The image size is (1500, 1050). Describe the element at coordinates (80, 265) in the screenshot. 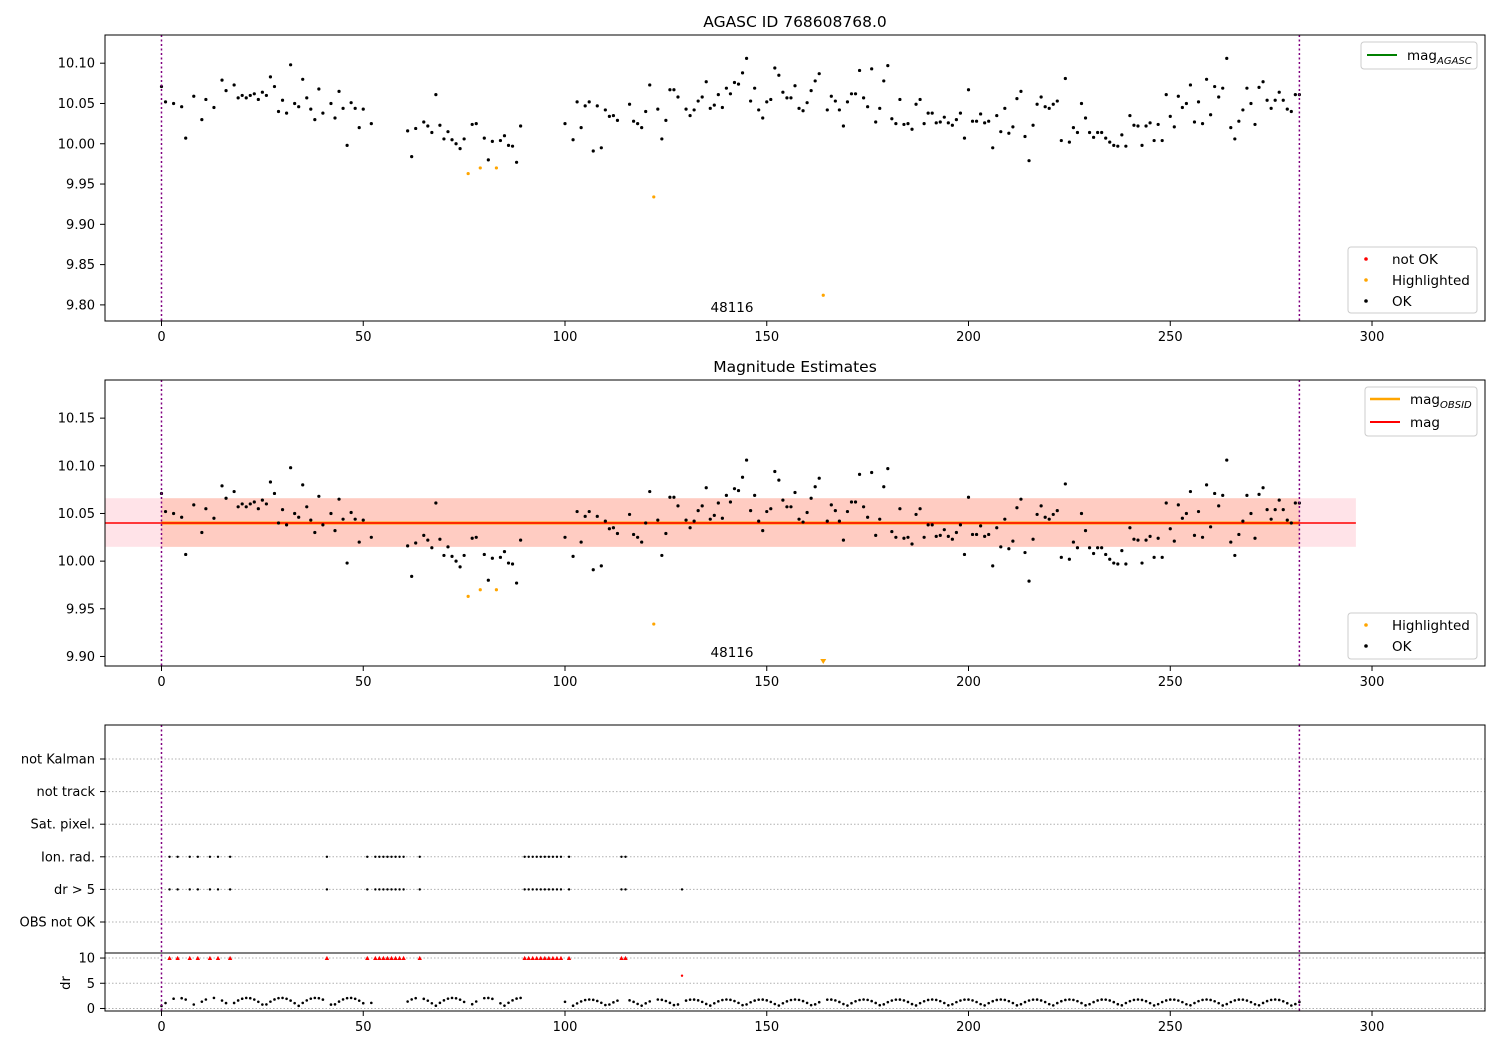

I see `y-tick-label: 9.85` at that location.